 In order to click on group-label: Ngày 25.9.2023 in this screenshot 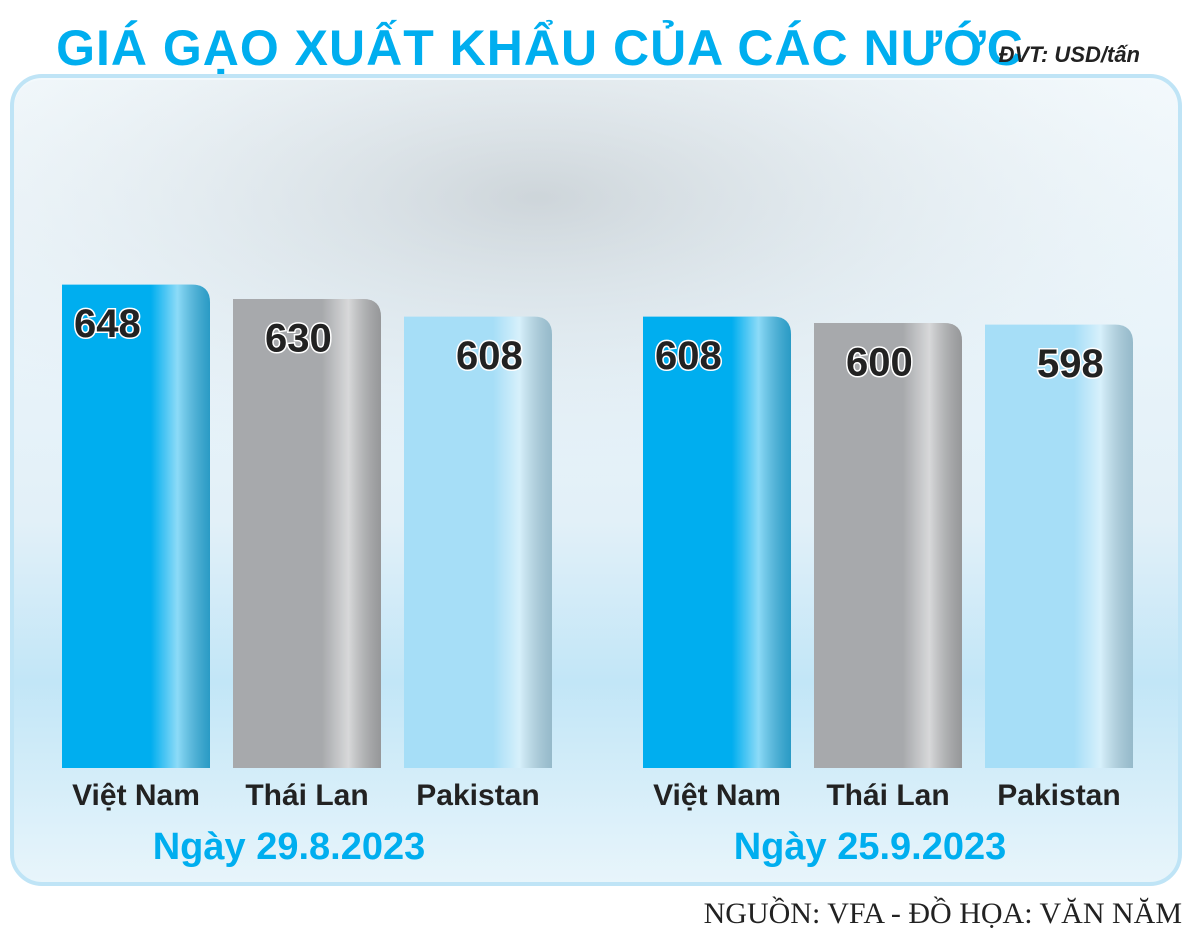, I will do `click(870, 847)`.